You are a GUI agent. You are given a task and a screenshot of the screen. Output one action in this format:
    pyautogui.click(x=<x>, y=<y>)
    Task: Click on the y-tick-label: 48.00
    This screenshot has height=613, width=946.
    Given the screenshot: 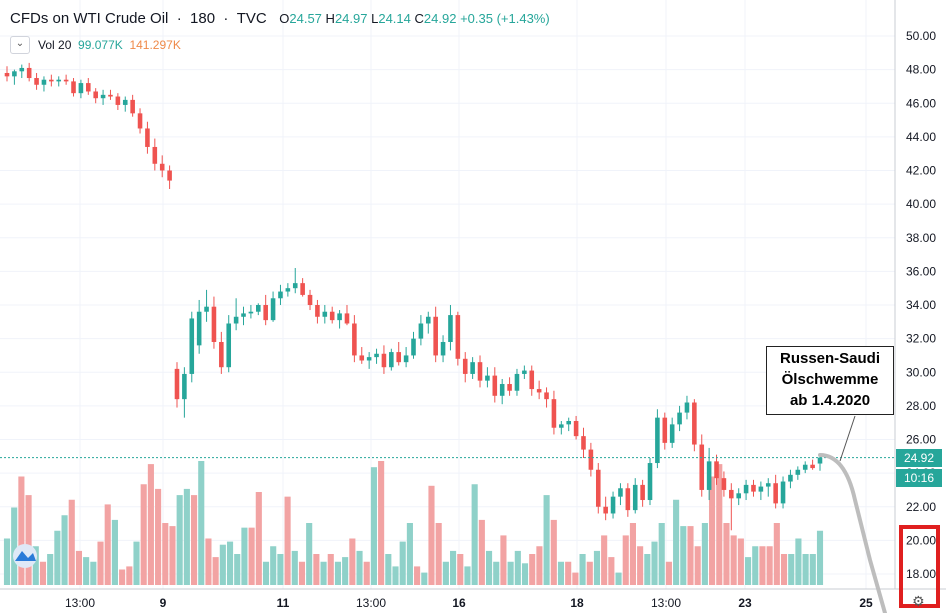 What is the action you would take?
    pyautogui.click(x=921, y=70)
    